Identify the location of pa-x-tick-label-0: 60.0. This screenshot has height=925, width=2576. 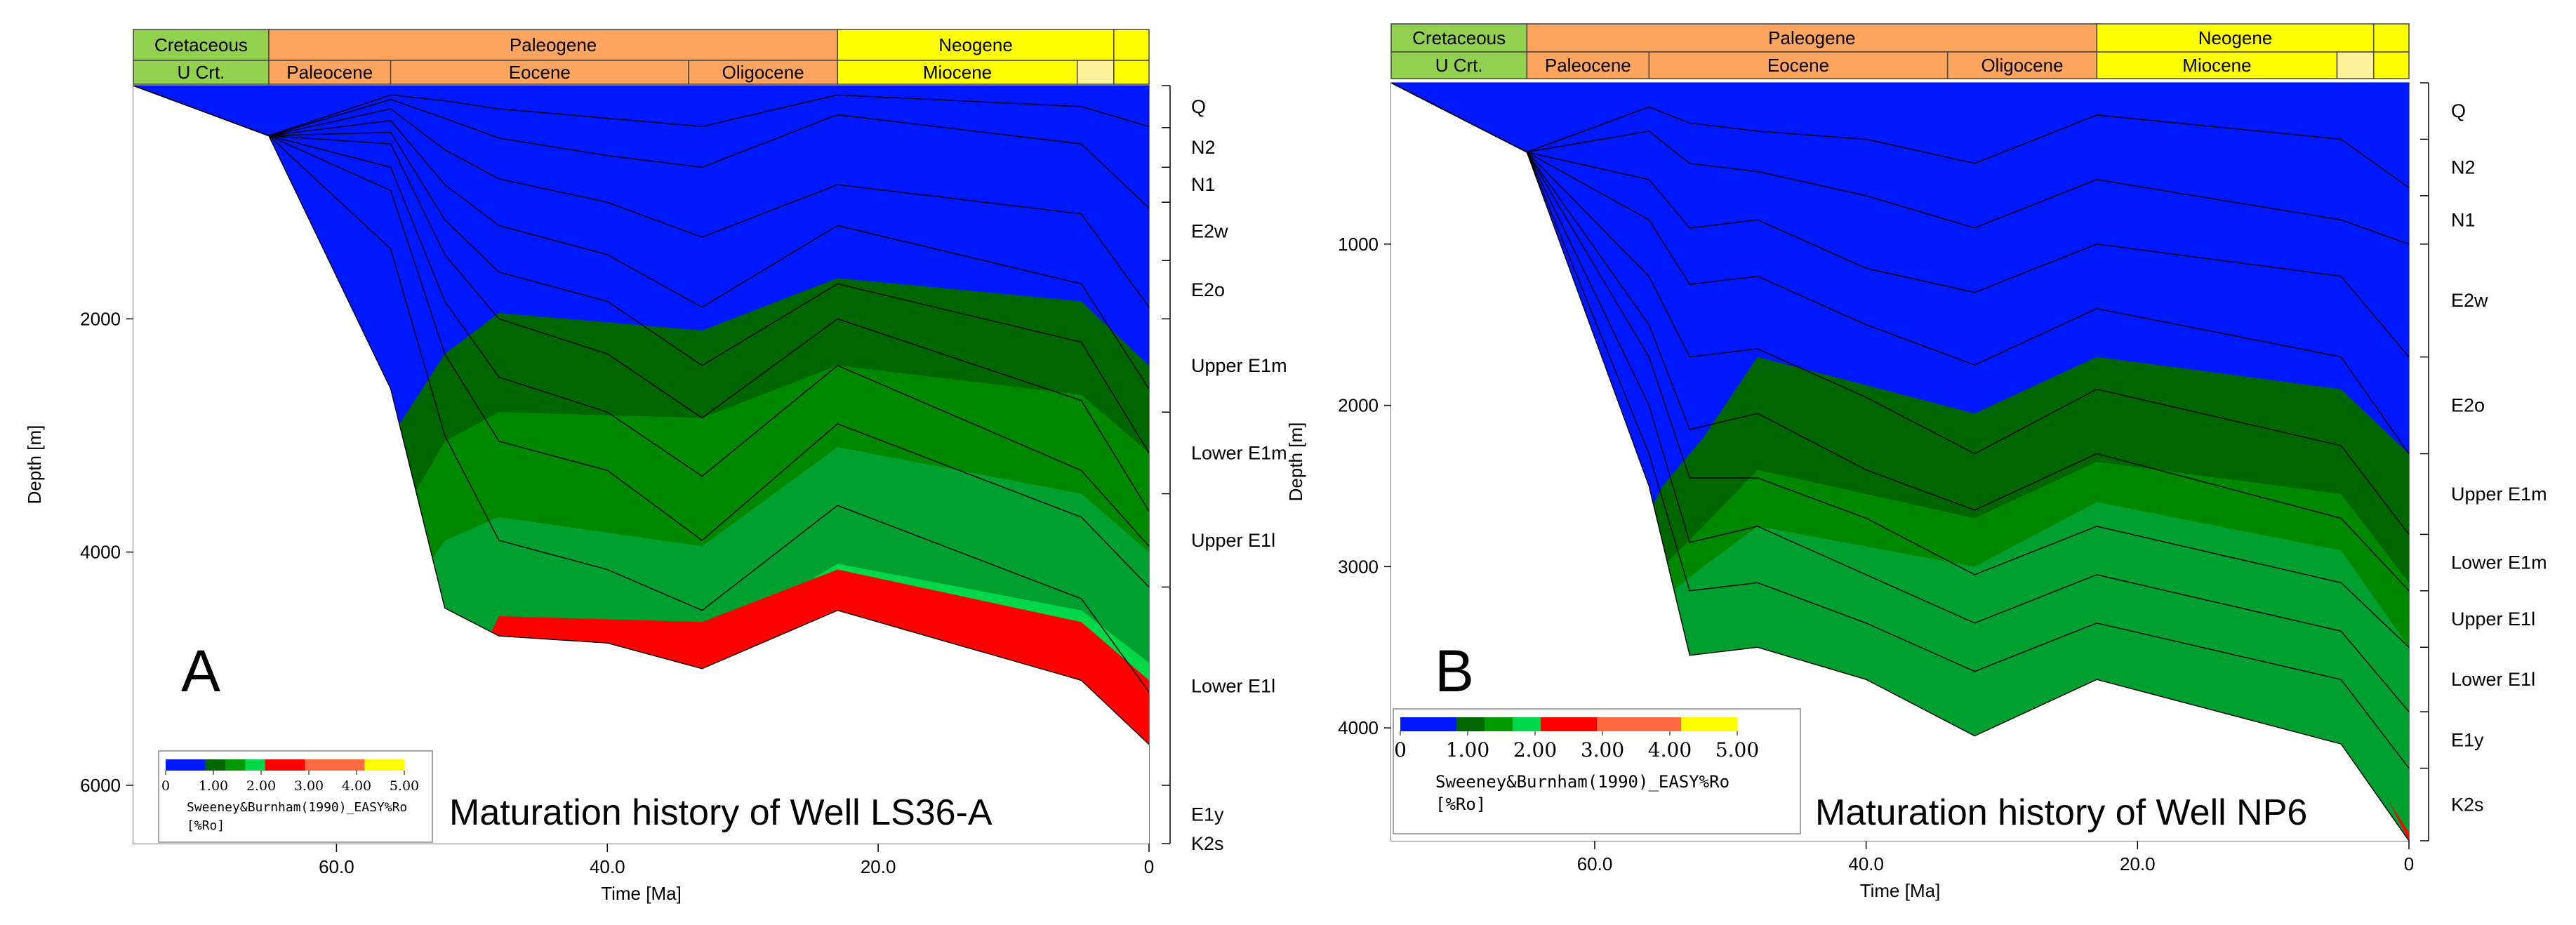
(337, 866).